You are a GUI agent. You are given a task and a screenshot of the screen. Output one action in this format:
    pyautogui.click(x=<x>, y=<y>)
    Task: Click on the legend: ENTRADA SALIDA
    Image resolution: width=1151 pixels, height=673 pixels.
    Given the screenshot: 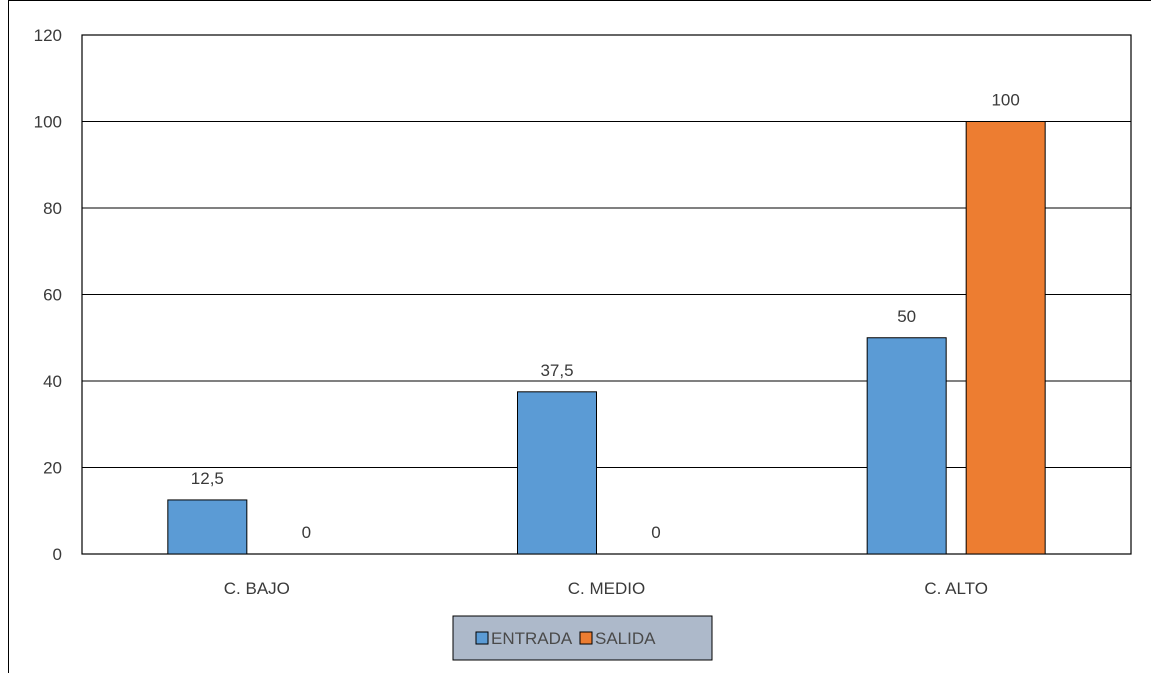 What is the action you would take?
    pyautogui.click(x=582, y=638)
    